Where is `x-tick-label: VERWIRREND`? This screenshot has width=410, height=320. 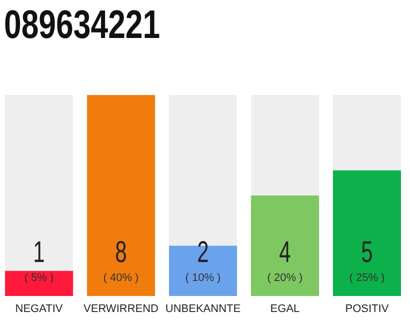 x-tick-label: VERWIRREND is located at coordinates (121, 309).